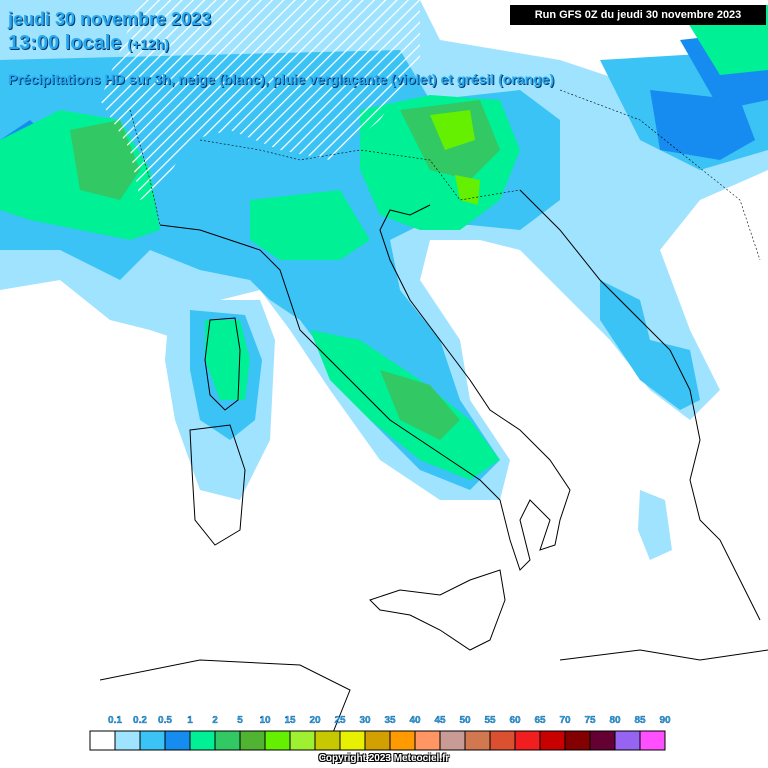 The width and height of the screenshot is (768, 768). What do you see at coordinates (260, 100) in the screenshot?
I see `snow-area` at bounding box center [260, 100].